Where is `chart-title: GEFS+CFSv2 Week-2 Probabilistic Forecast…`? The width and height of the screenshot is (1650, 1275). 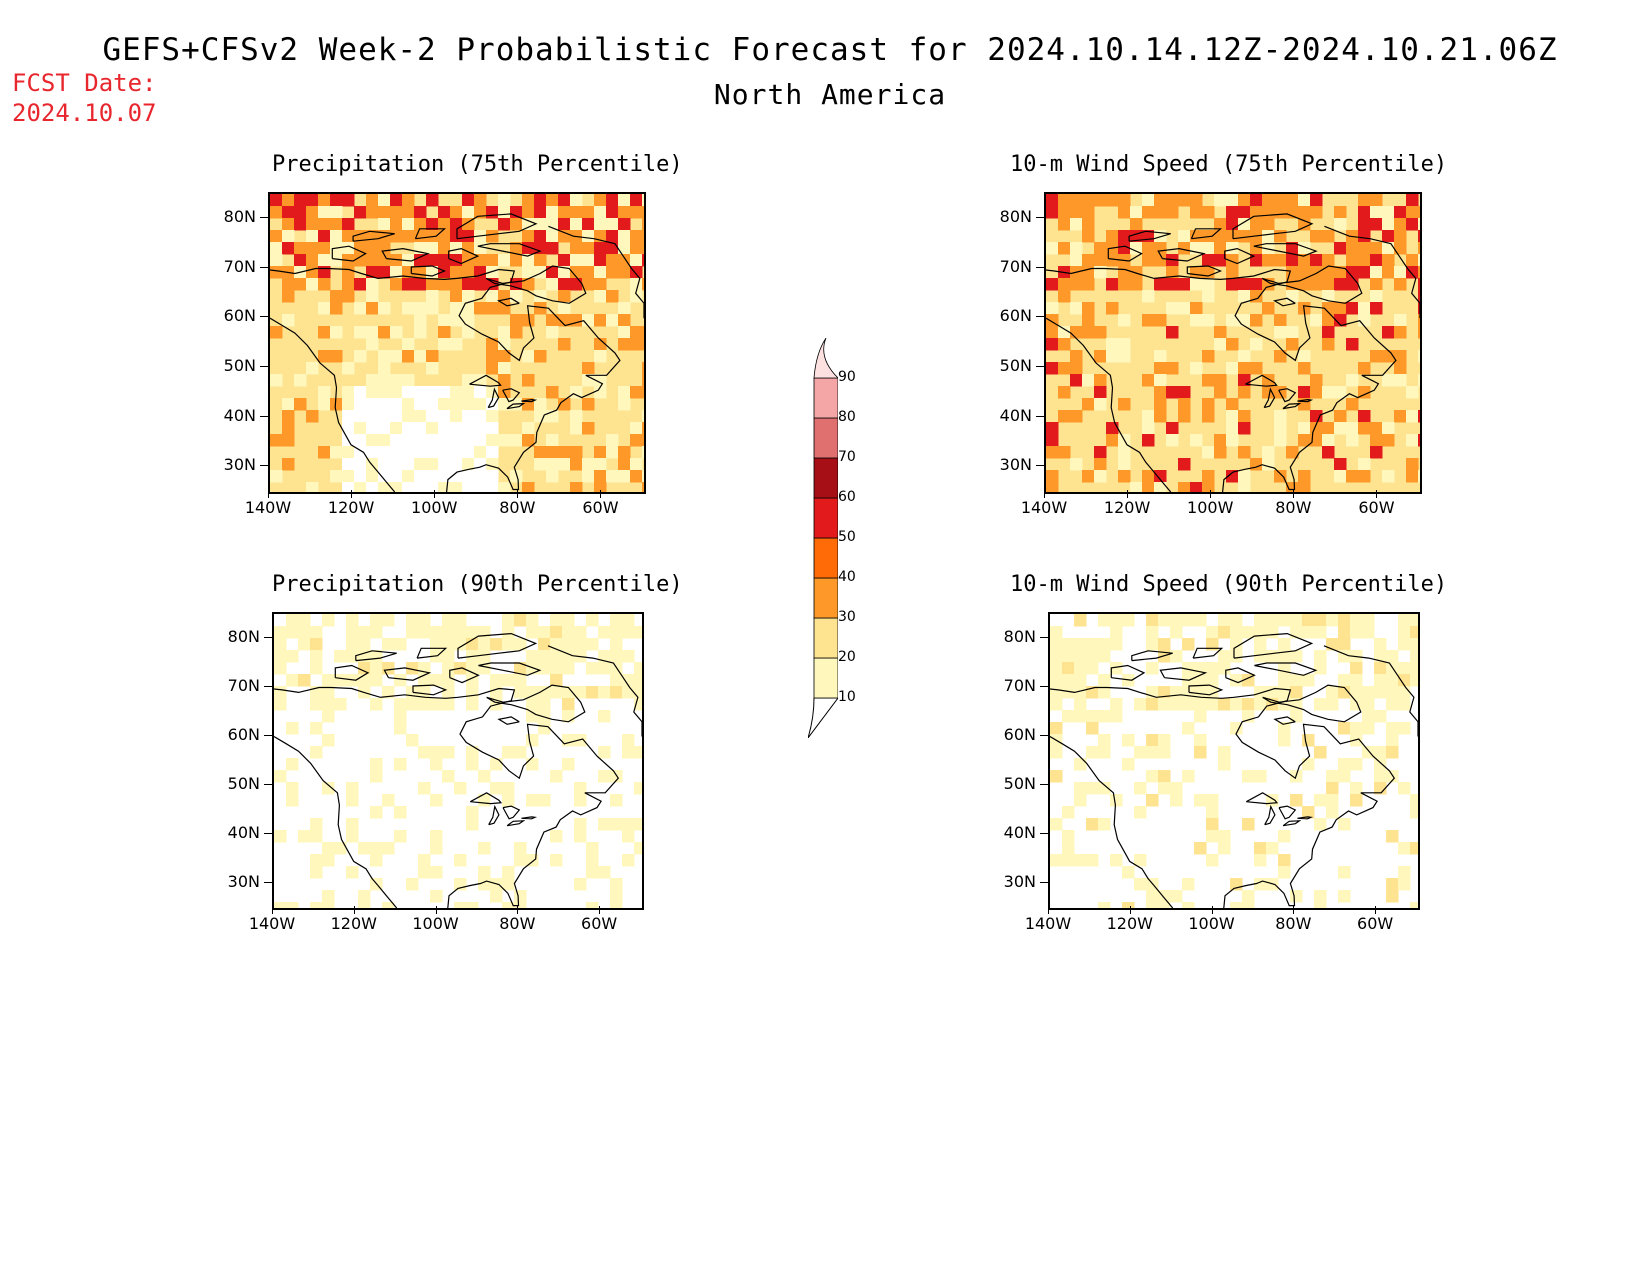
chart-title: GEFS+CFSv2 Week-2 Probabilistic Forecast… is located at coordinates (830, 50).